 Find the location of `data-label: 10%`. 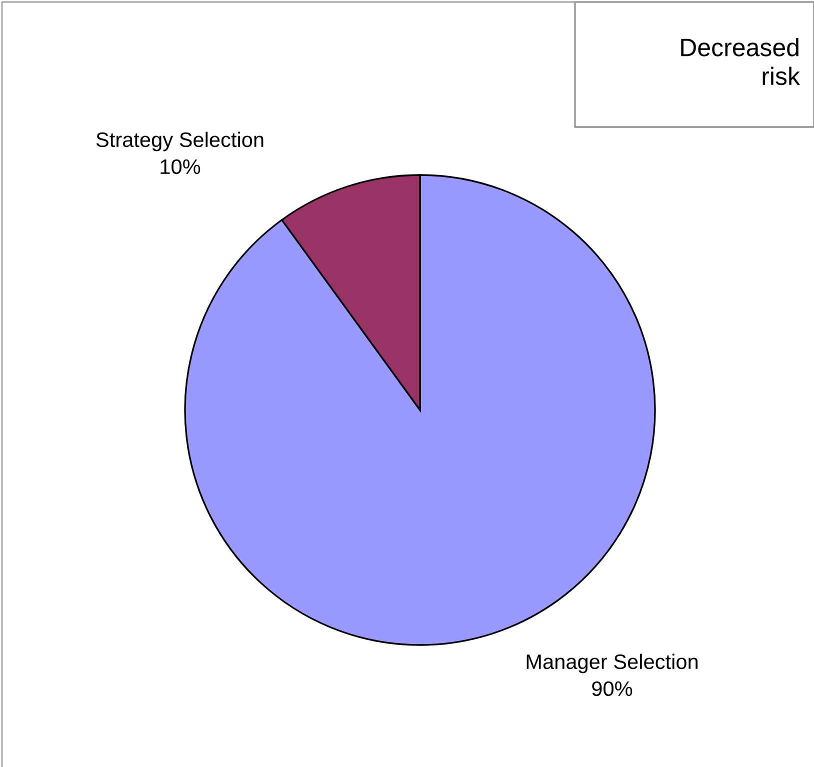

data-label: 10% is located at coordinates (180, 166).